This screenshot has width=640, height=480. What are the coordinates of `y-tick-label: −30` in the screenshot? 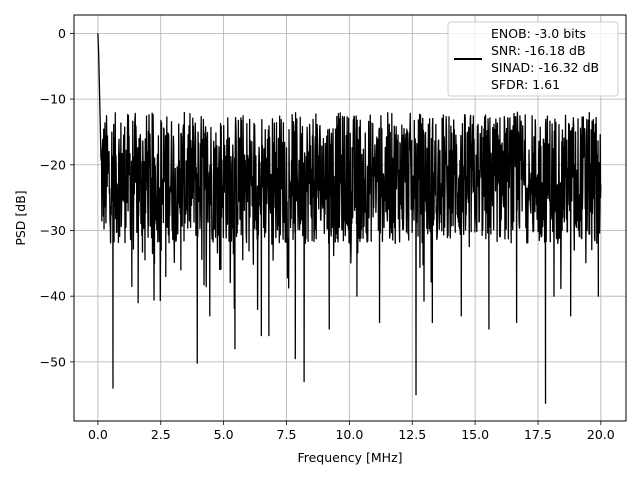 It's located at (53, 230).